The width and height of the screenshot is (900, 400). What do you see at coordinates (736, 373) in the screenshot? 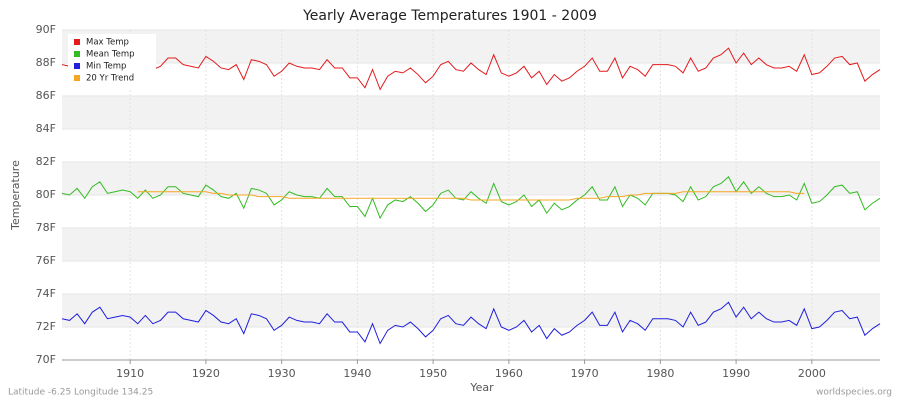
I see `x-tick-label: 1990` at bounding box center [736, 373].